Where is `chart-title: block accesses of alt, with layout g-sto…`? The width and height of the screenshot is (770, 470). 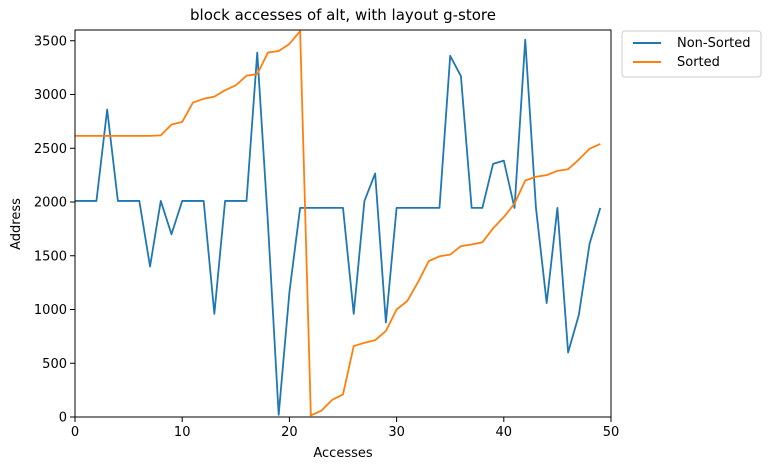 chart-title: block accesses of alt, with layout g-sto… is located at coordinates (343, 15).